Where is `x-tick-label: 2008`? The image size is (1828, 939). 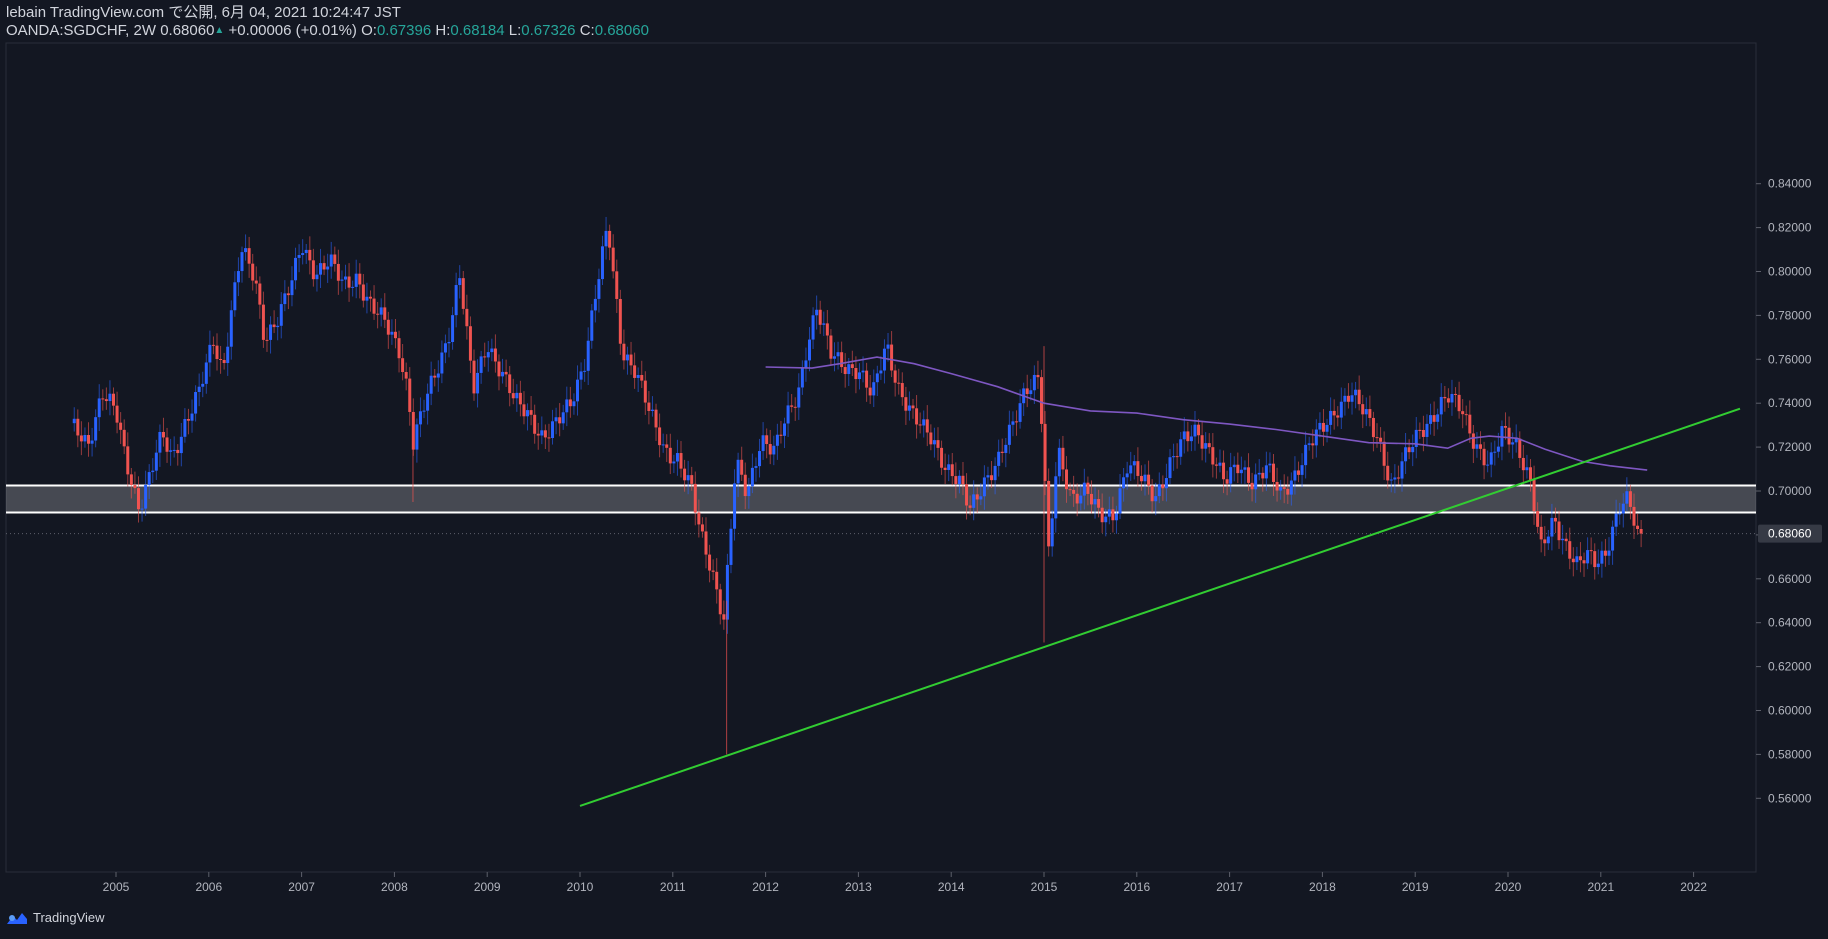
x-tick-label: 2008 is located at coordinates (394, 887).